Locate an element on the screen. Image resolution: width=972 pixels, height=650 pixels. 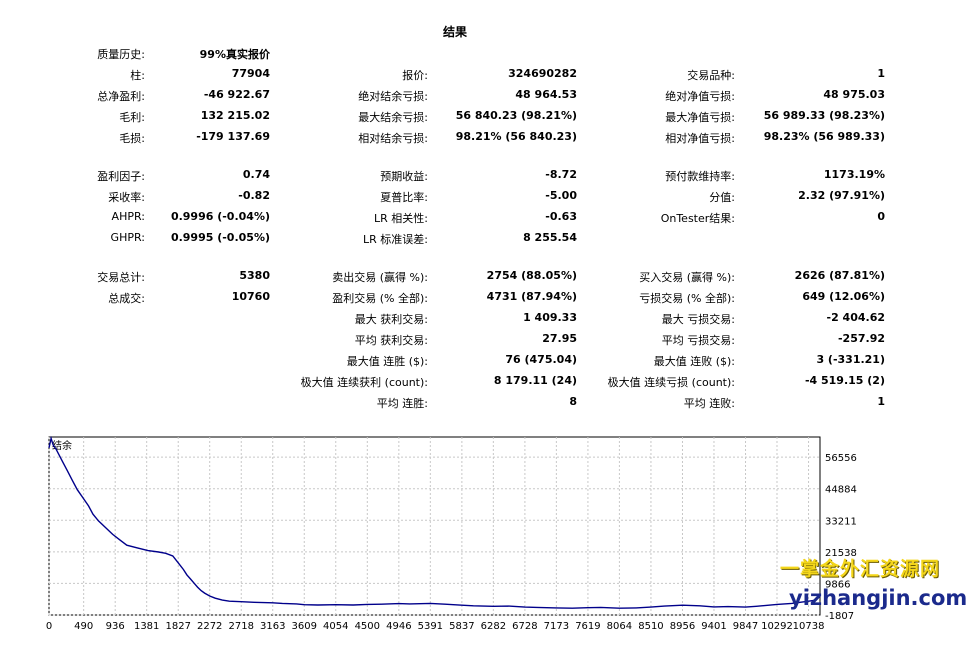
stat-value: -0.82 is located at coordinates (254, 195).